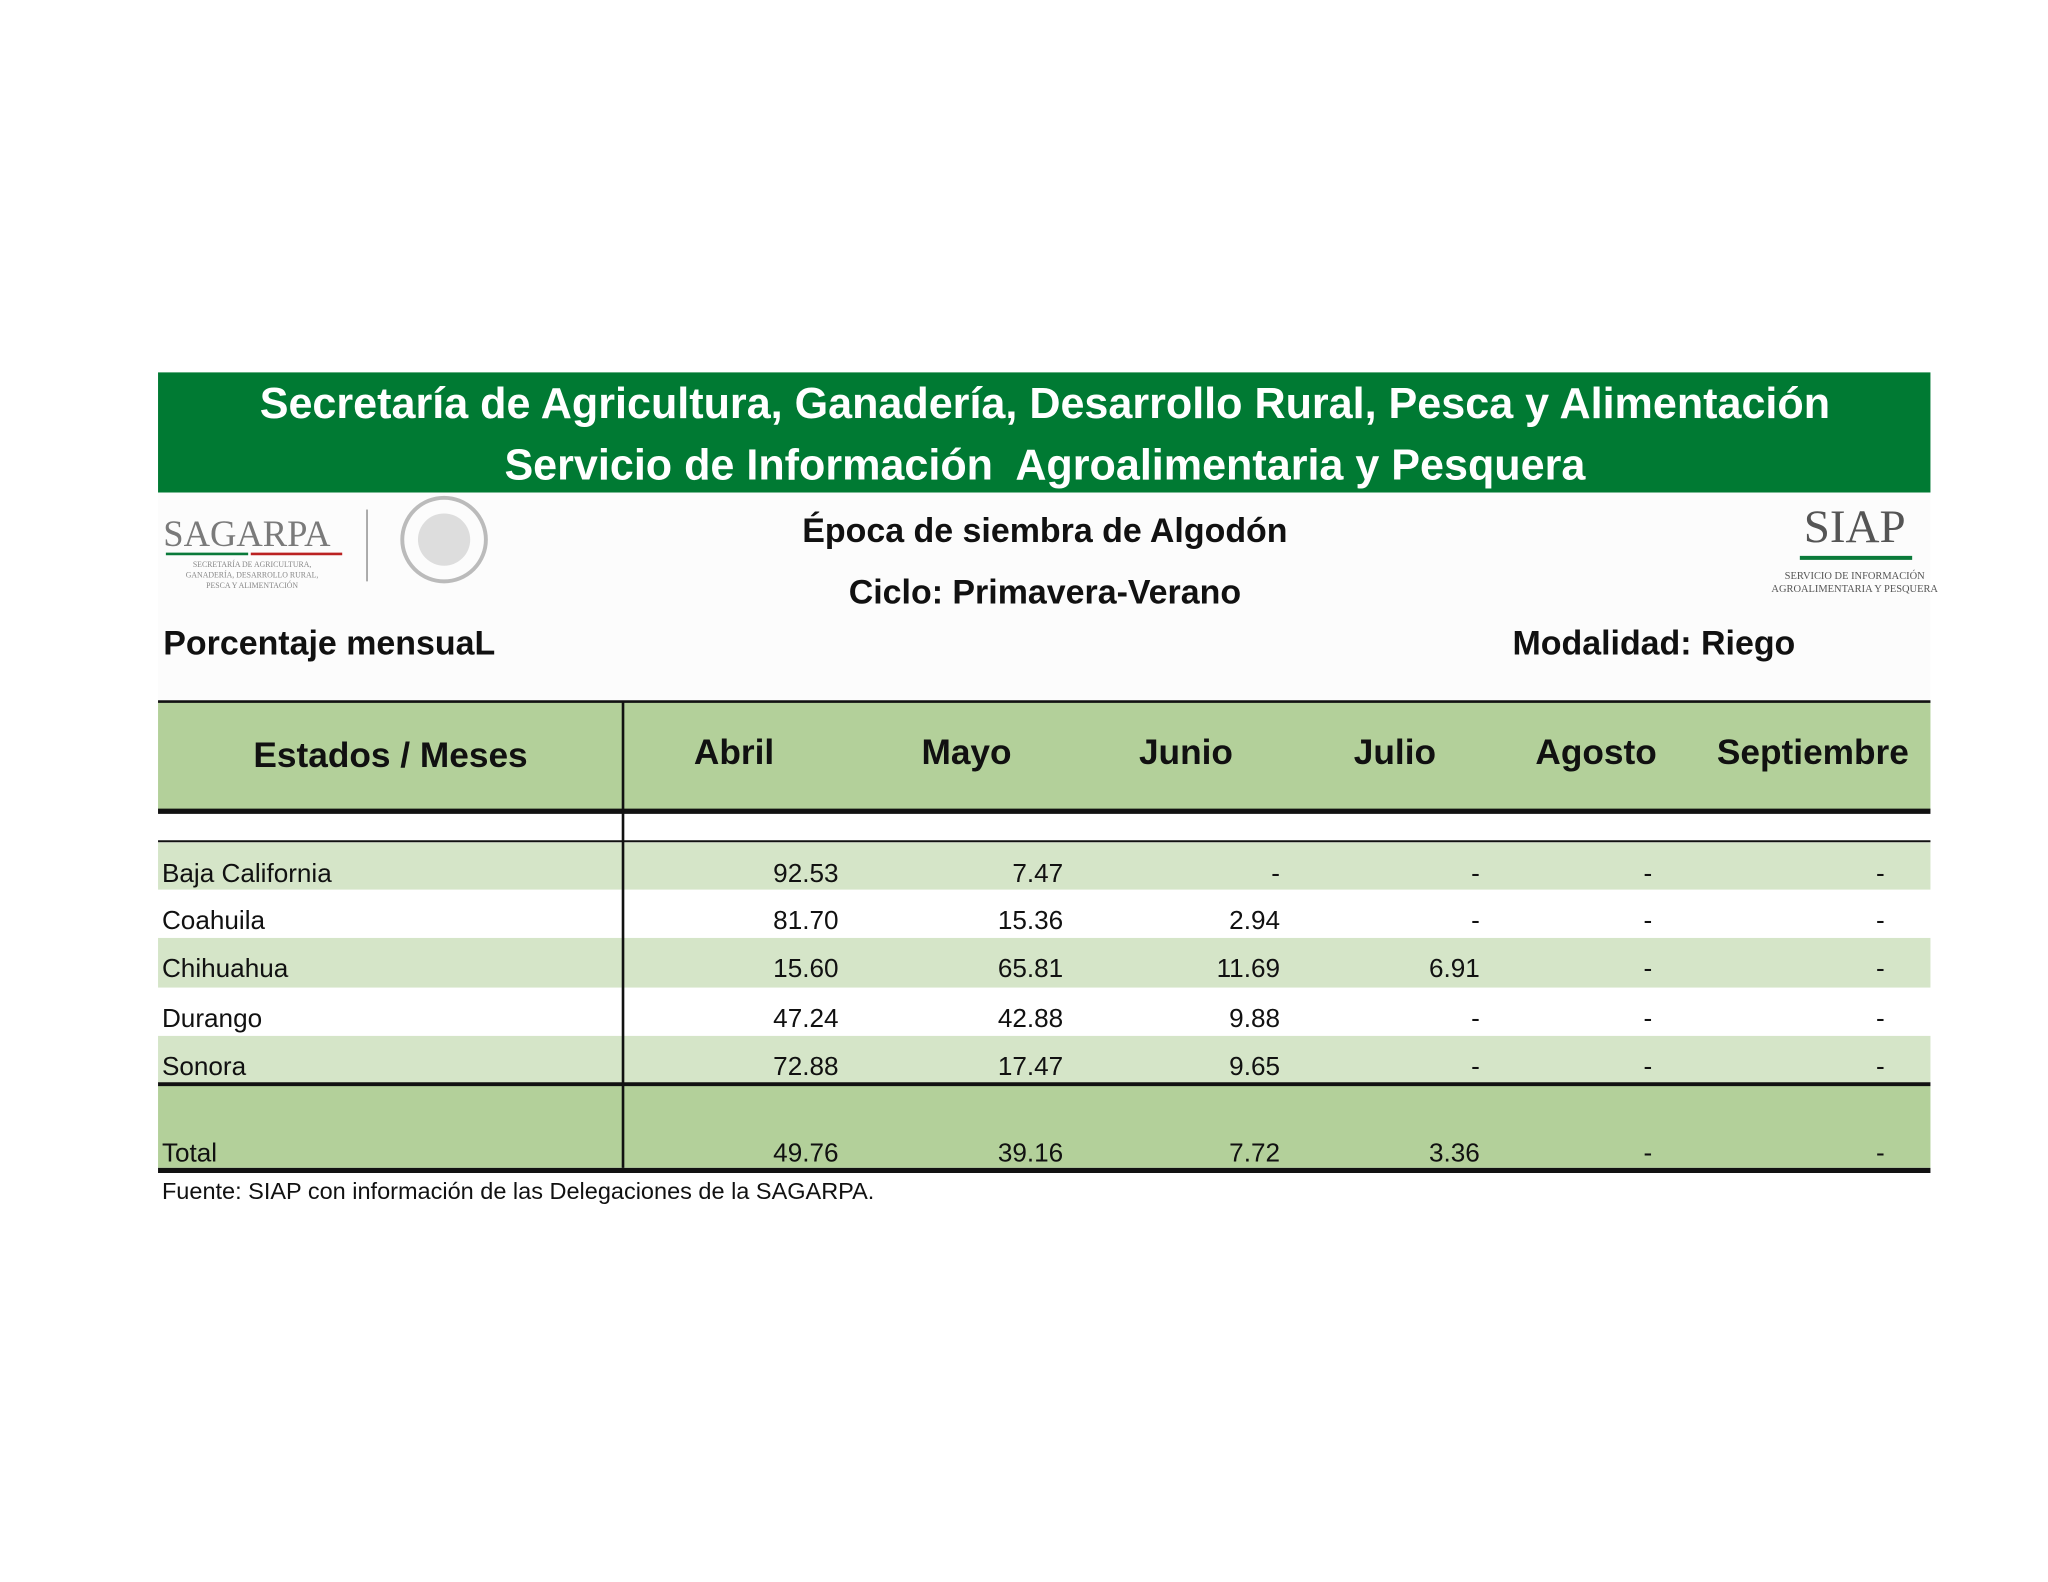  I want to click on logo-name: SAGARPA, so click(247, 533).